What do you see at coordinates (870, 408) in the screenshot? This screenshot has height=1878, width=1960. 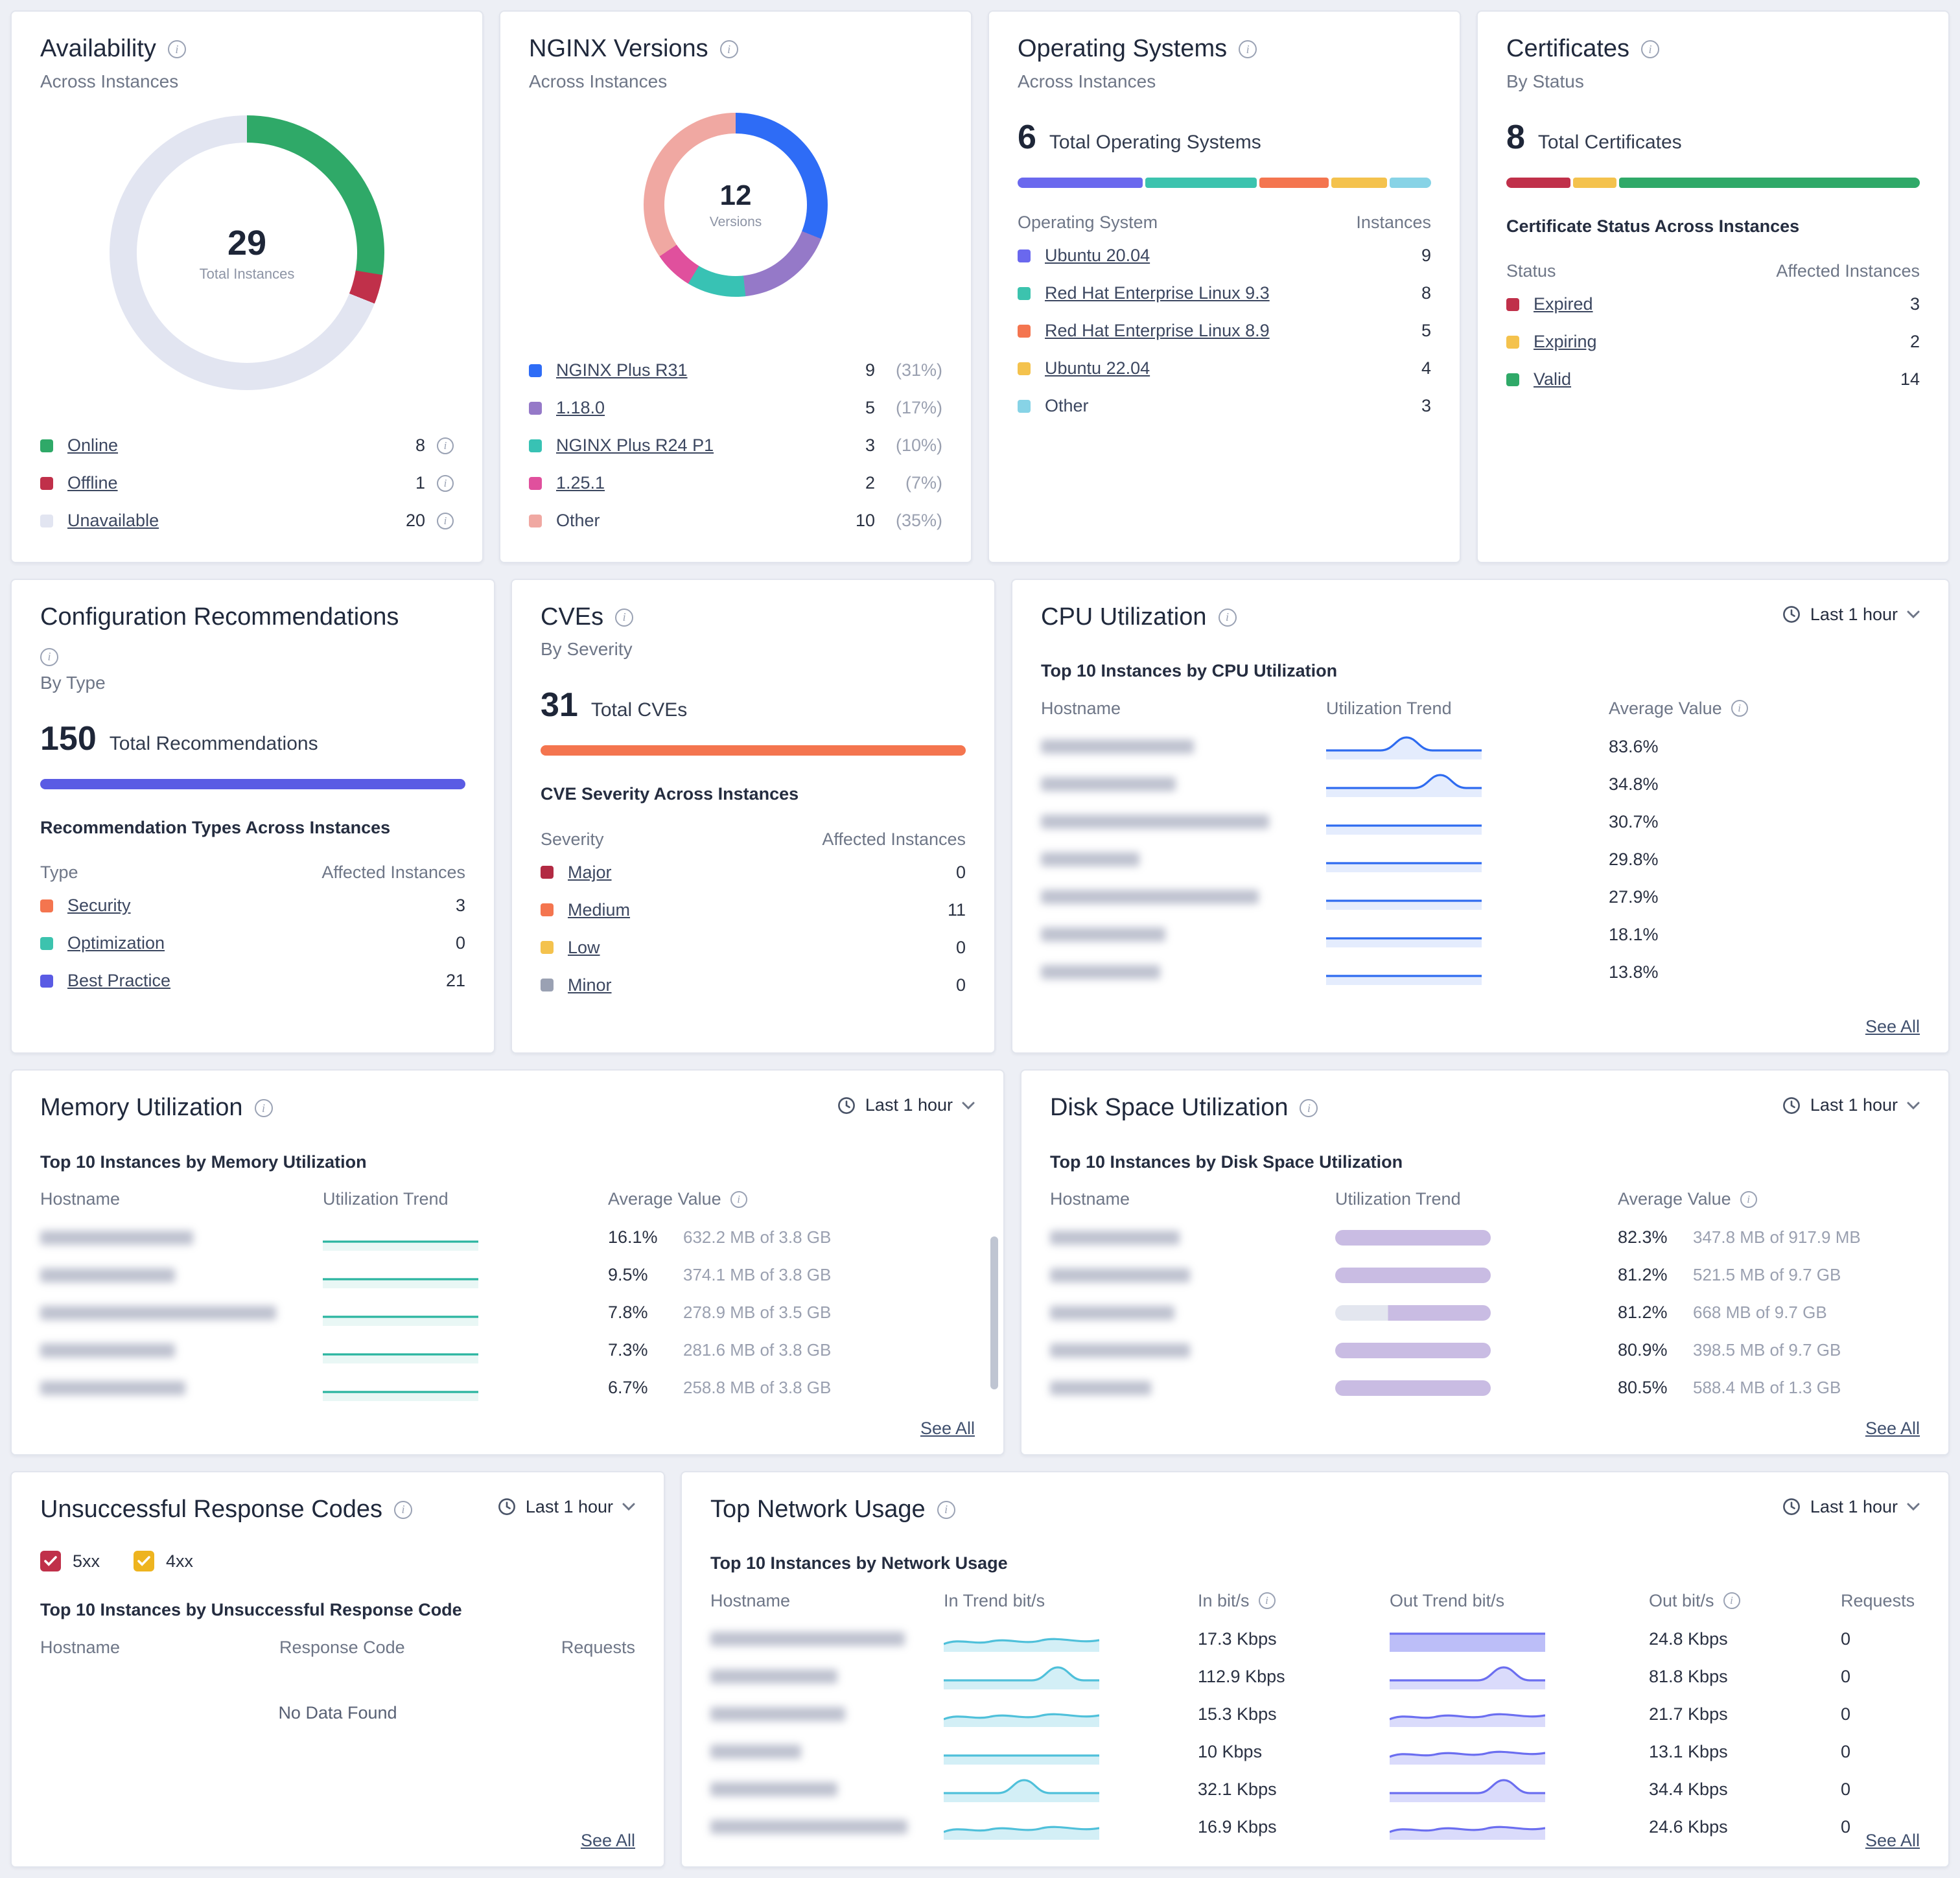 I see `legend-value: 5` at bounding box center [870, 408].